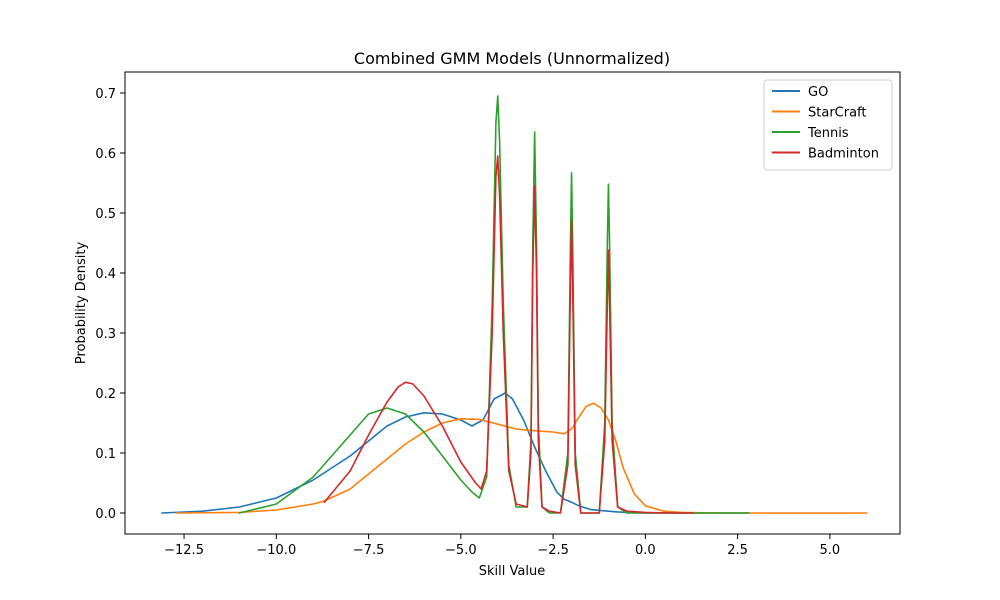  I want to click on x-tick-label: 0.0, so click(645, 550).